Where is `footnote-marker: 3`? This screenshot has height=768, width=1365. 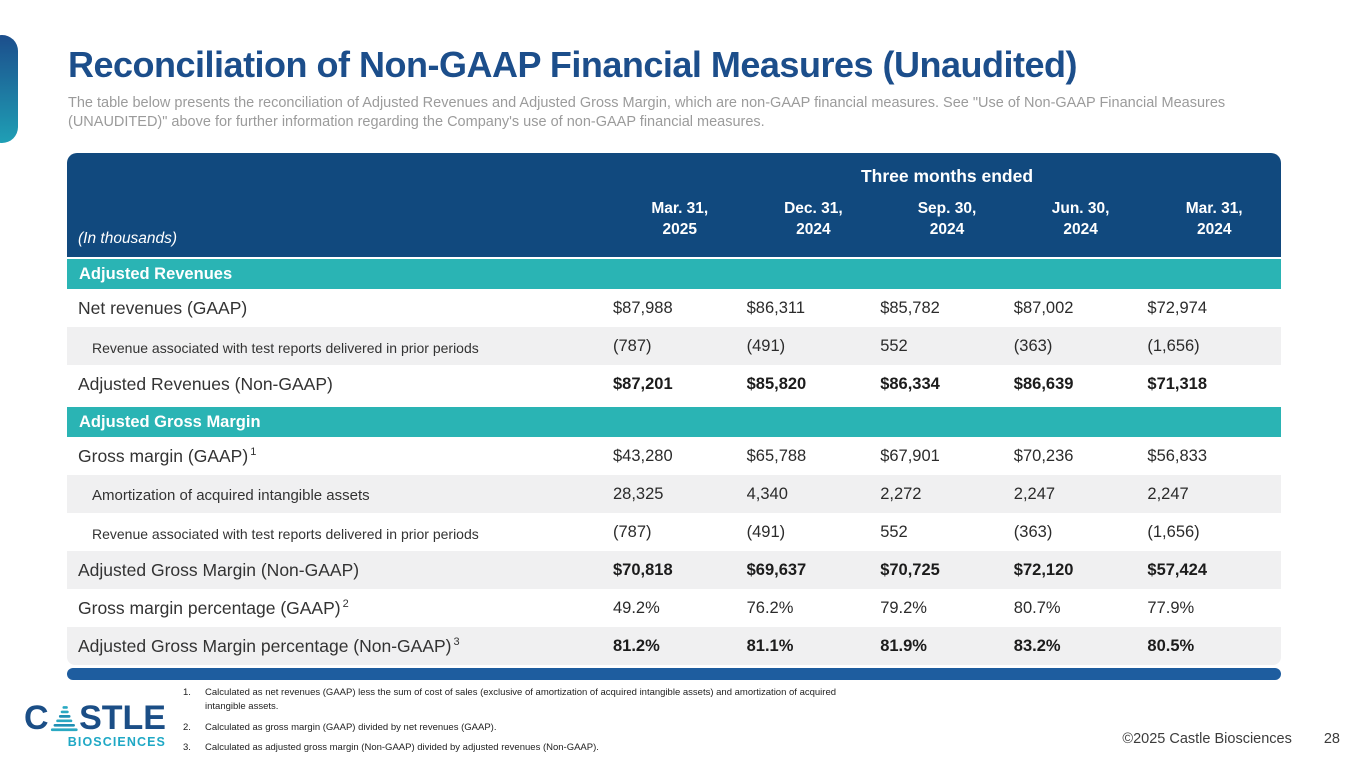 footnote-marker: 3 is located at coordinates (456, 641).